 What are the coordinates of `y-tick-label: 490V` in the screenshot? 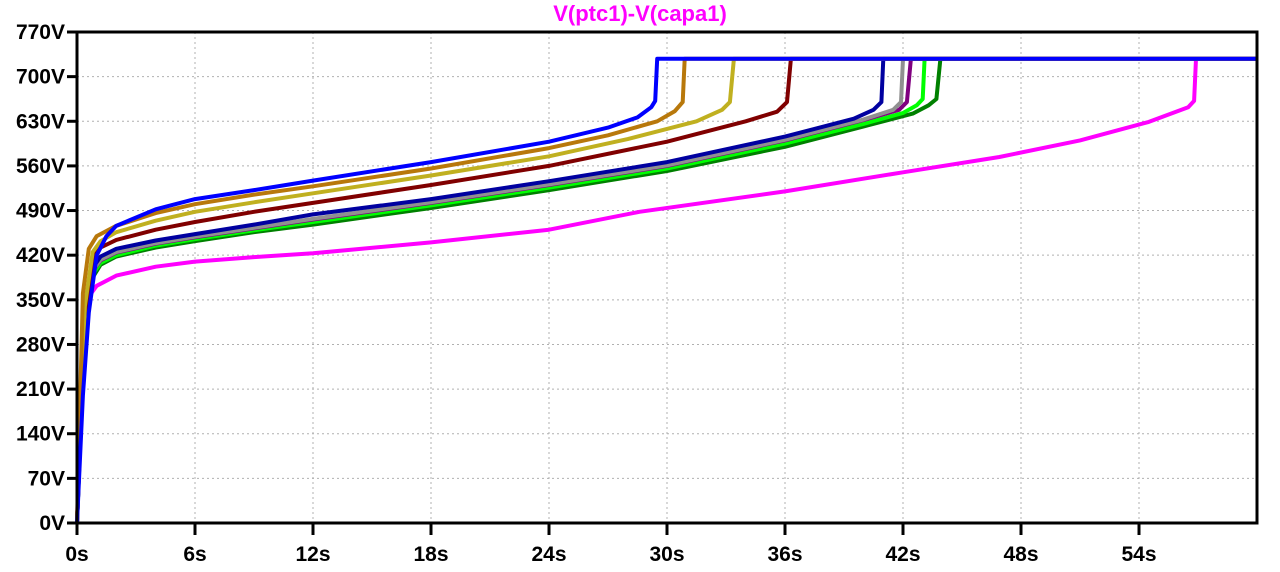 It's located at (40, 211).